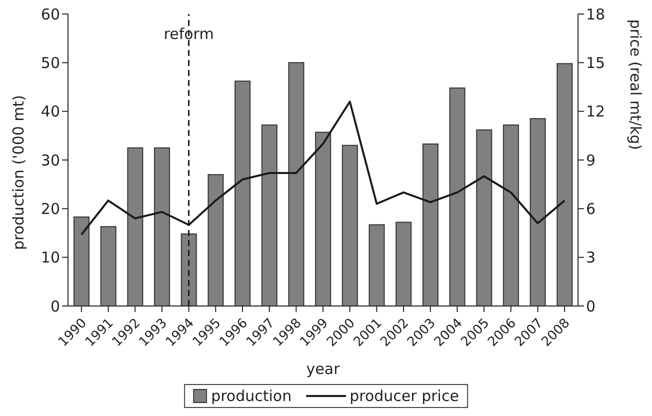 Image resolution: width=652 pixels, height=416 pixels. What do you see at coordinates (251, 396) in the screenshot?
I see `legend-label: production` at bounding box center [251, 396].